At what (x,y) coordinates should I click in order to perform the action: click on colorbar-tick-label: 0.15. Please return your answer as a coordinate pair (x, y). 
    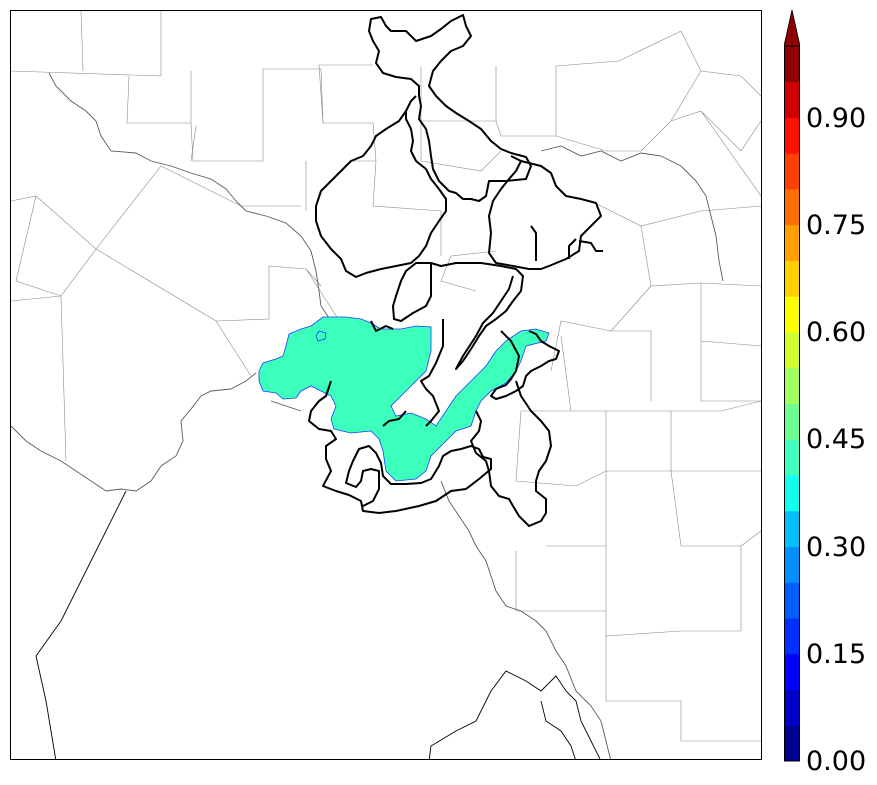
    Looking at the image, I should click on (836, 654).